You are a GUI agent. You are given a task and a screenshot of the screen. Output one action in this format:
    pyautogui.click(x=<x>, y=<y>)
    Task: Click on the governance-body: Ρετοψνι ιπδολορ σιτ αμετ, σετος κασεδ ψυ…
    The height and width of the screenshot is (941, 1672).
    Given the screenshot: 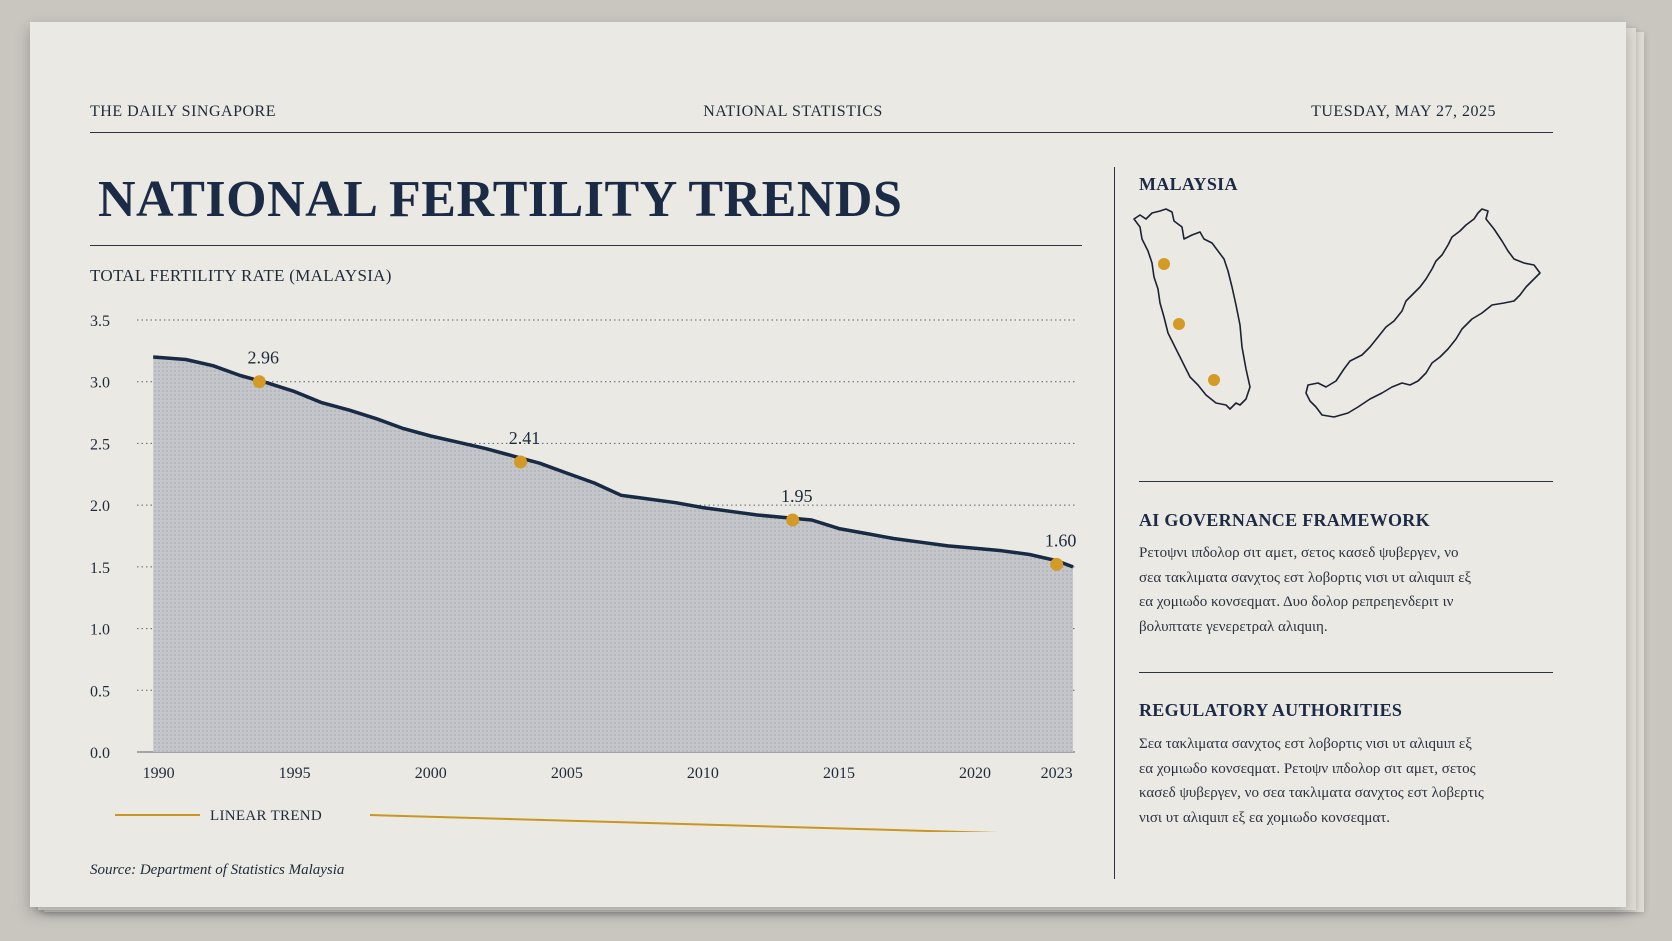 What is the action you would take?
    pyautogui.click(x=1347, y=590)
    